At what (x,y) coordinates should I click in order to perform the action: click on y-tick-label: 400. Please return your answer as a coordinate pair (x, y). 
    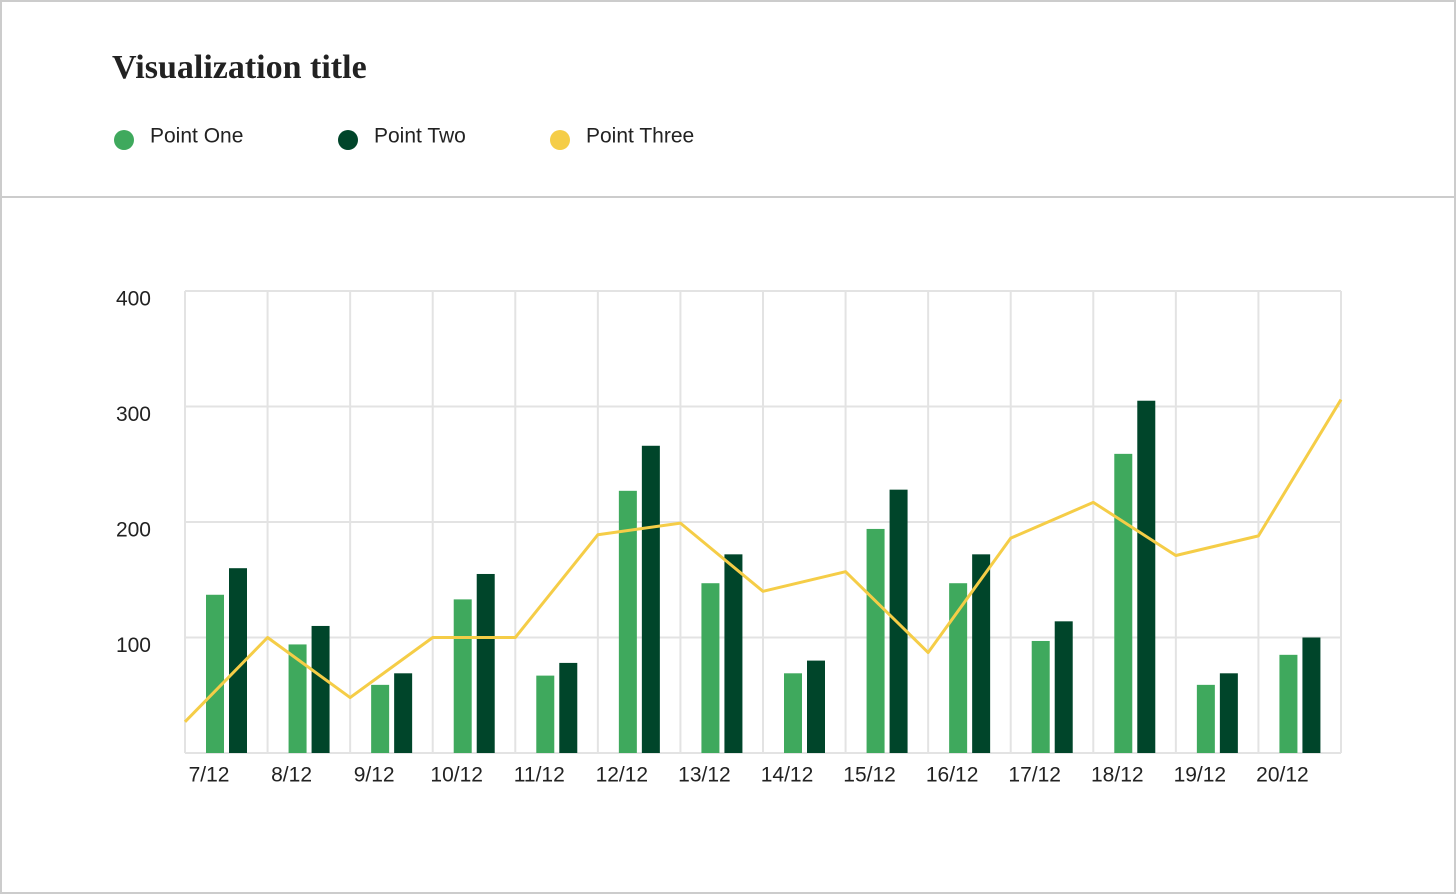
    Looking at the image, I should click on (133, 299).